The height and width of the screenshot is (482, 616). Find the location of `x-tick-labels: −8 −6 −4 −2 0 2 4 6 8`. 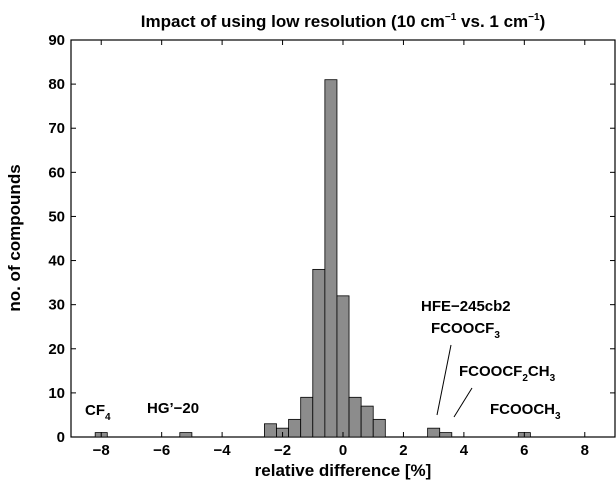

x-tick-labels: −8 −6 −4 −2 0 2 4 6 8 is located at coordinates (341, 450).